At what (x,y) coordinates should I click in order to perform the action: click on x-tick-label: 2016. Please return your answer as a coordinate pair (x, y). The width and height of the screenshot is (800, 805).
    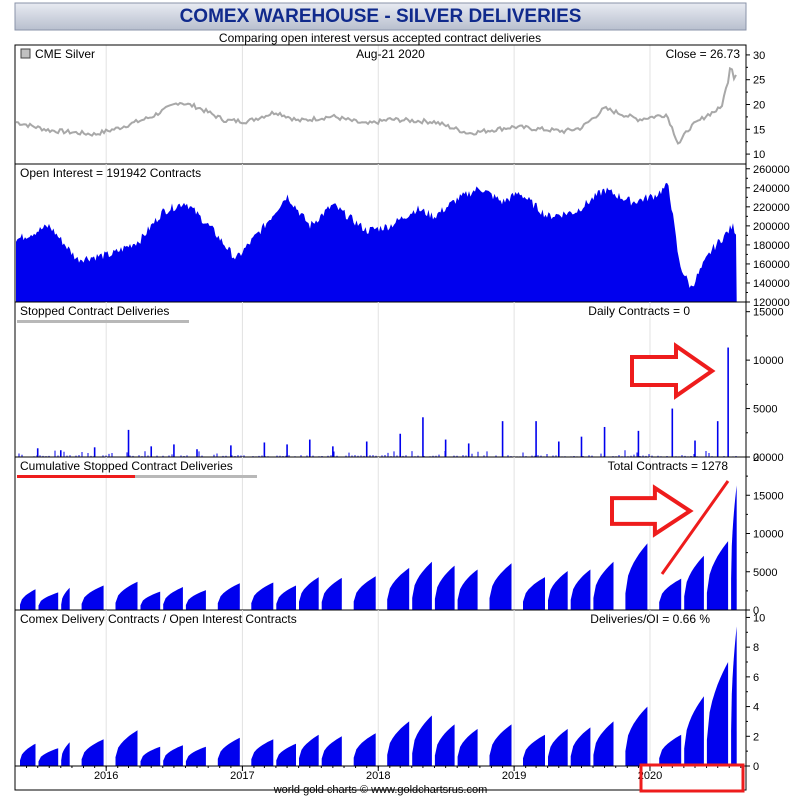
    Looking at the image, I should click on (106, 776).